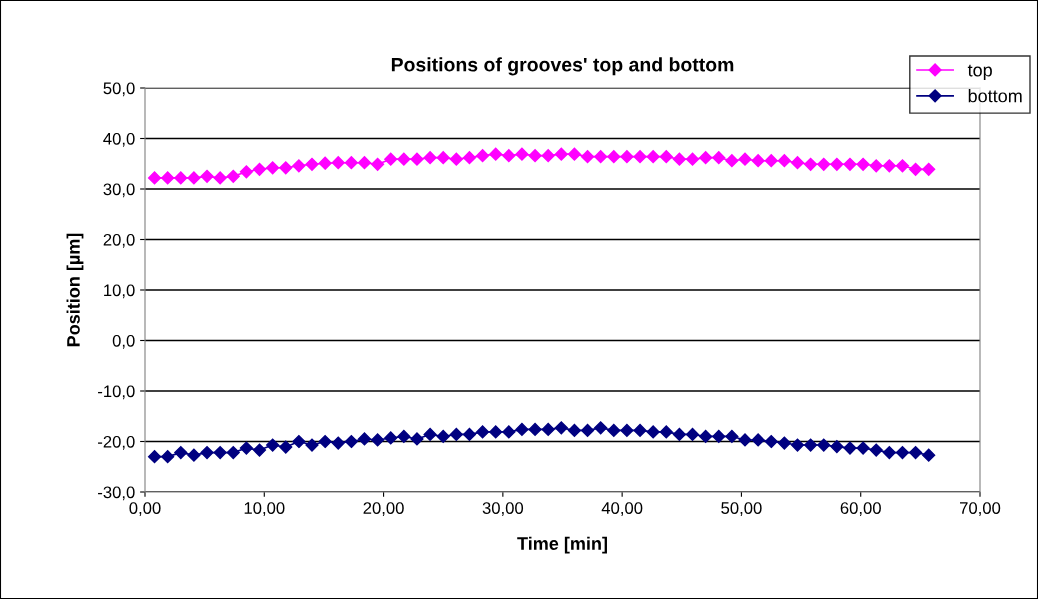 The image size is (1038, 599). I want to click on x-tick-label: 40,00, so click(622, 509).